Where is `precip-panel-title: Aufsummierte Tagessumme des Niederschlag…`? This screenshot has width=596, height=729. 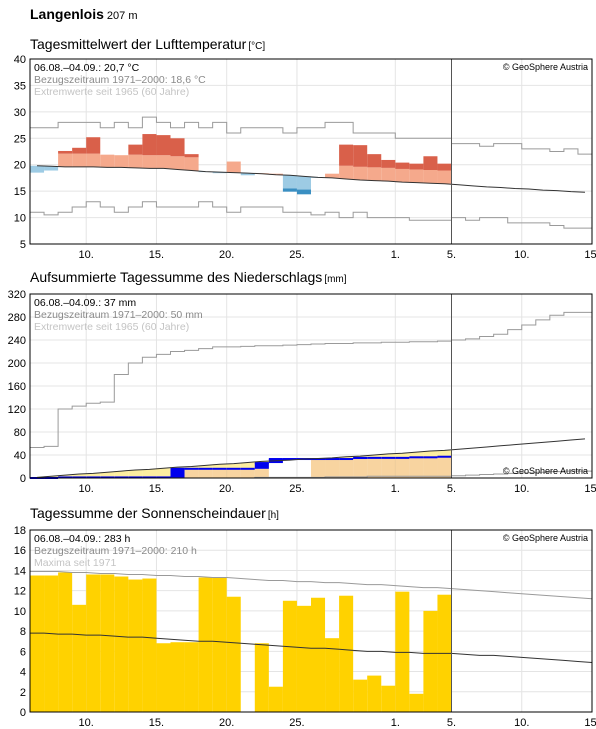
precip-panel-title: Aufsummierte Tagessumme des Niederschlag… is located at coordinates (188, 277).